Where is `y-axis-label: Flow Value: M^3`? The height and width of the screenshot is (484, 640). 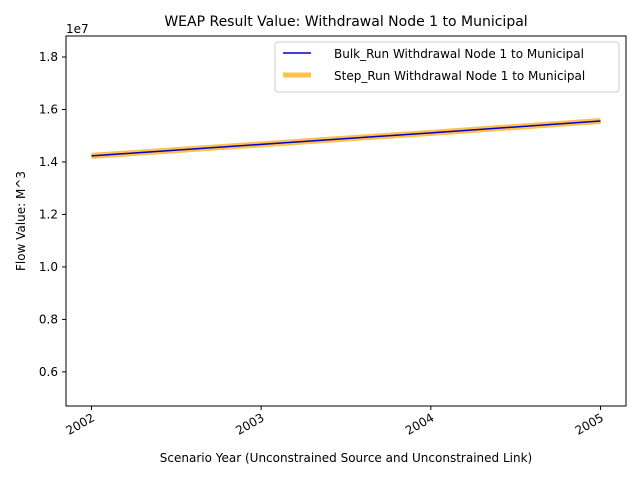 y-axis-label: Flow Value: M^3 is located at coordinates (21, 221).